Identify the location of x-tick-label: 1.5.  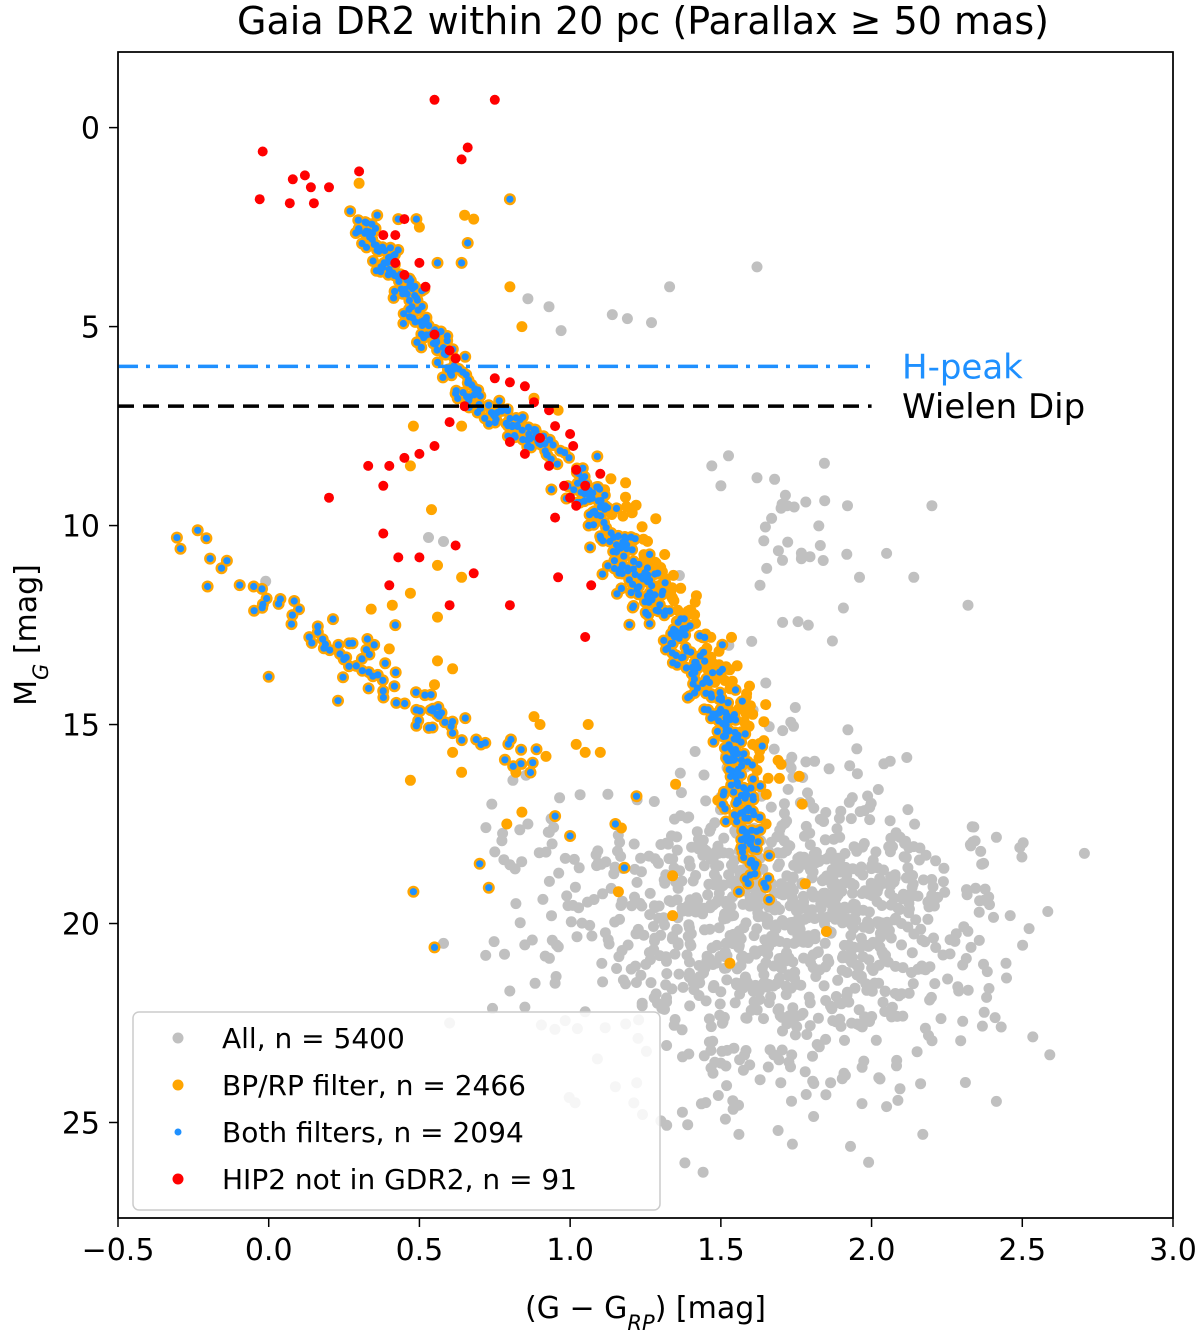
(721, 1250).